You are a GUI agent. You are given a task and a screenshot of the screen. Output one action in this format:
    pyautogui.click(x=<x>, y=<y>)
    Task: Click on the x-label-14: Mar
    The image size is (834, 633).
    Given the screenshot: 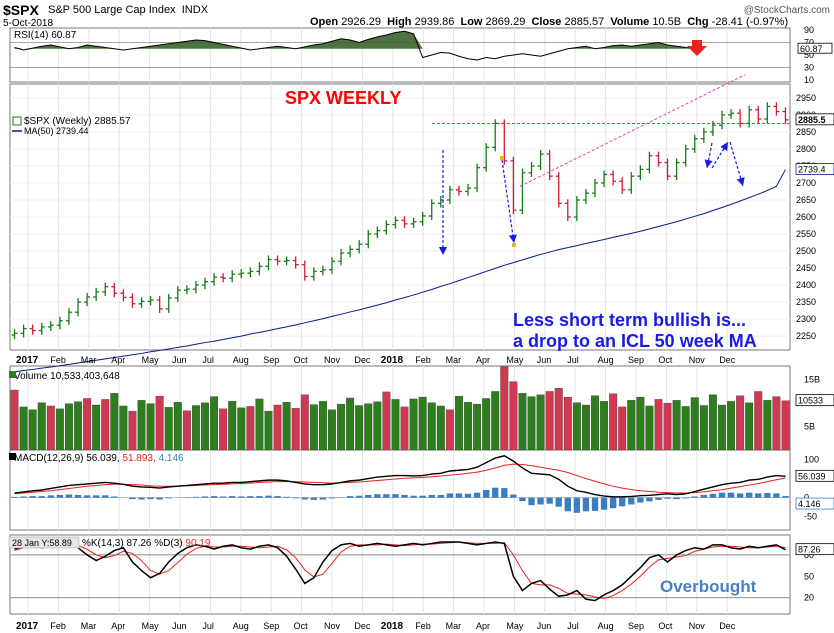 What is the action you would take?
    pyautogui.click(x=454, y=360)
    